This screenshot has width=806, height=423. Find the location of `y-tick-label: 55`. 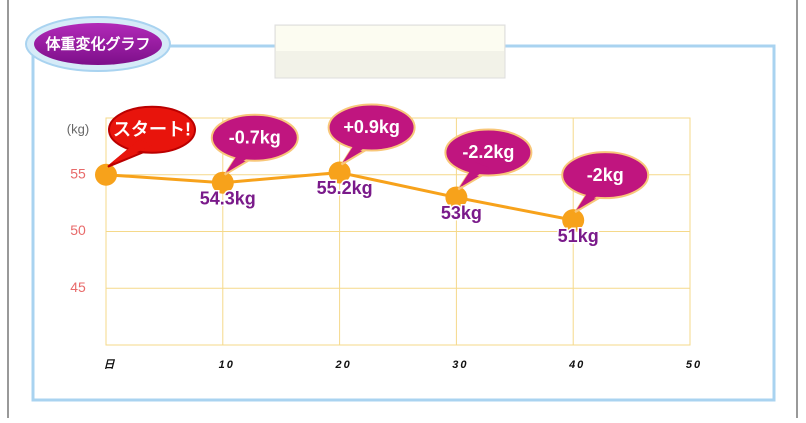

y-tick-label: 55 is located at coordinates (78, 173).